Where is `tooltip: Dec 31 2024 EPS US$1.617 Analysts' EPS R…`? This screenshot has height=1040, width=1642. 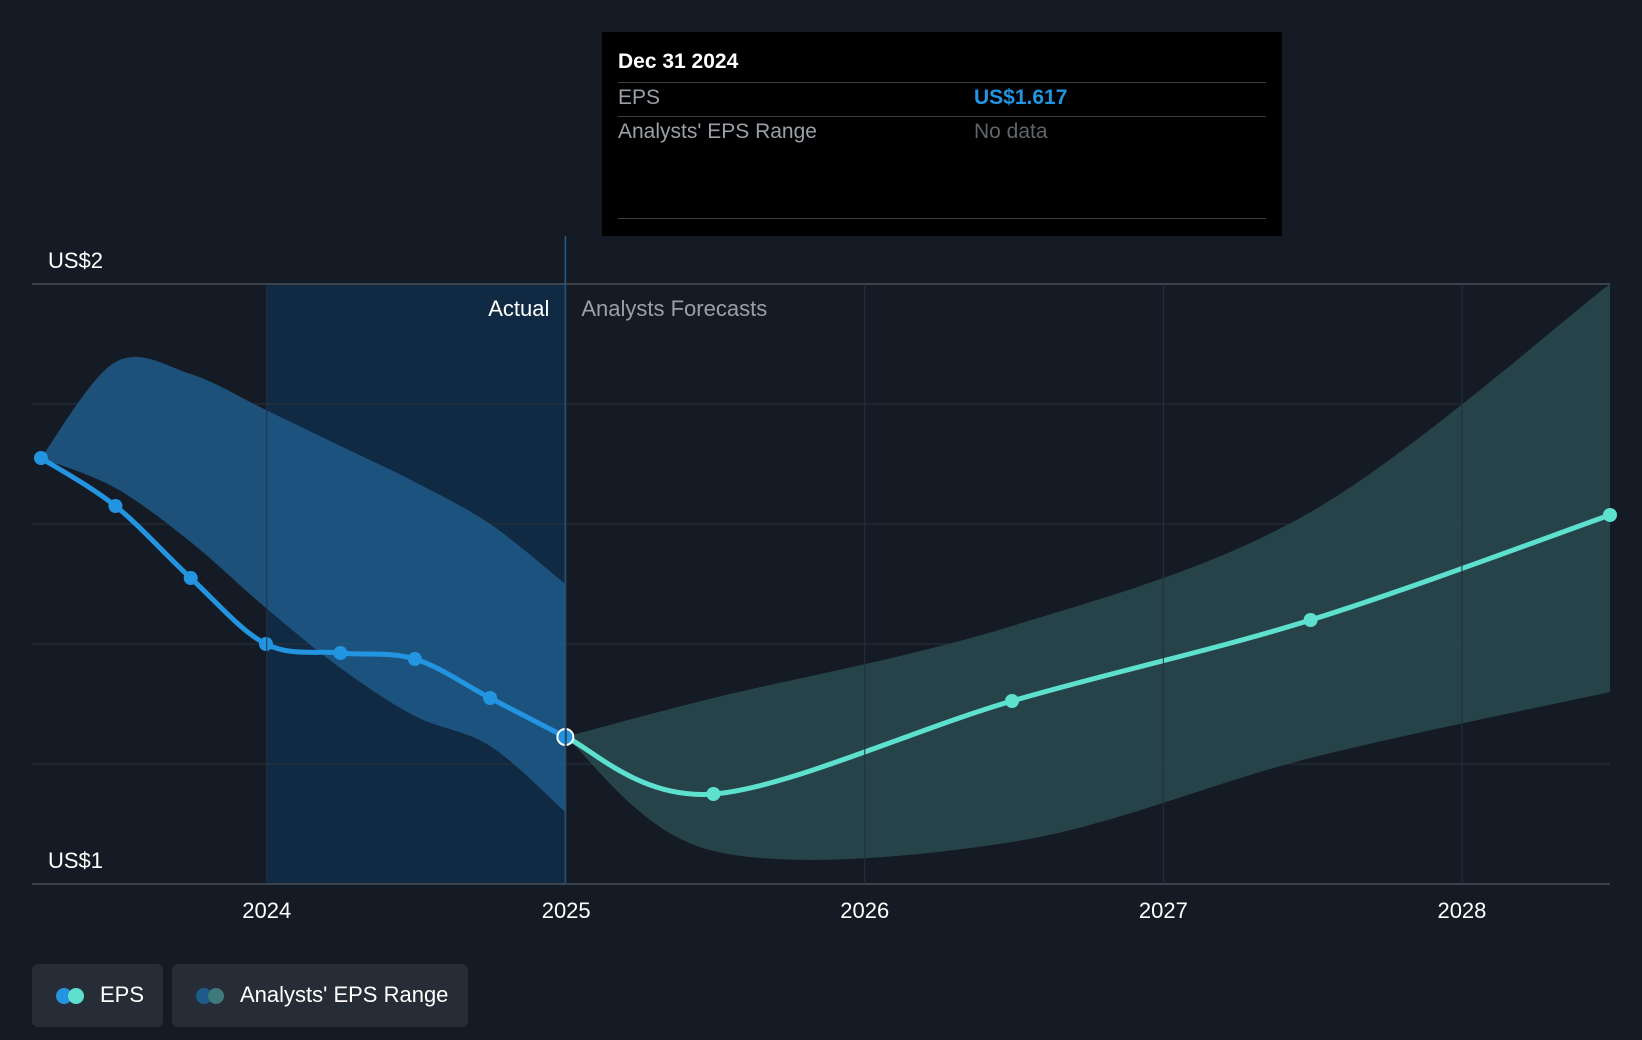 tooltip: Dec 31 2024 EPS US$1.617 Analysts' EPS R… is located at coordinates (942, 134).